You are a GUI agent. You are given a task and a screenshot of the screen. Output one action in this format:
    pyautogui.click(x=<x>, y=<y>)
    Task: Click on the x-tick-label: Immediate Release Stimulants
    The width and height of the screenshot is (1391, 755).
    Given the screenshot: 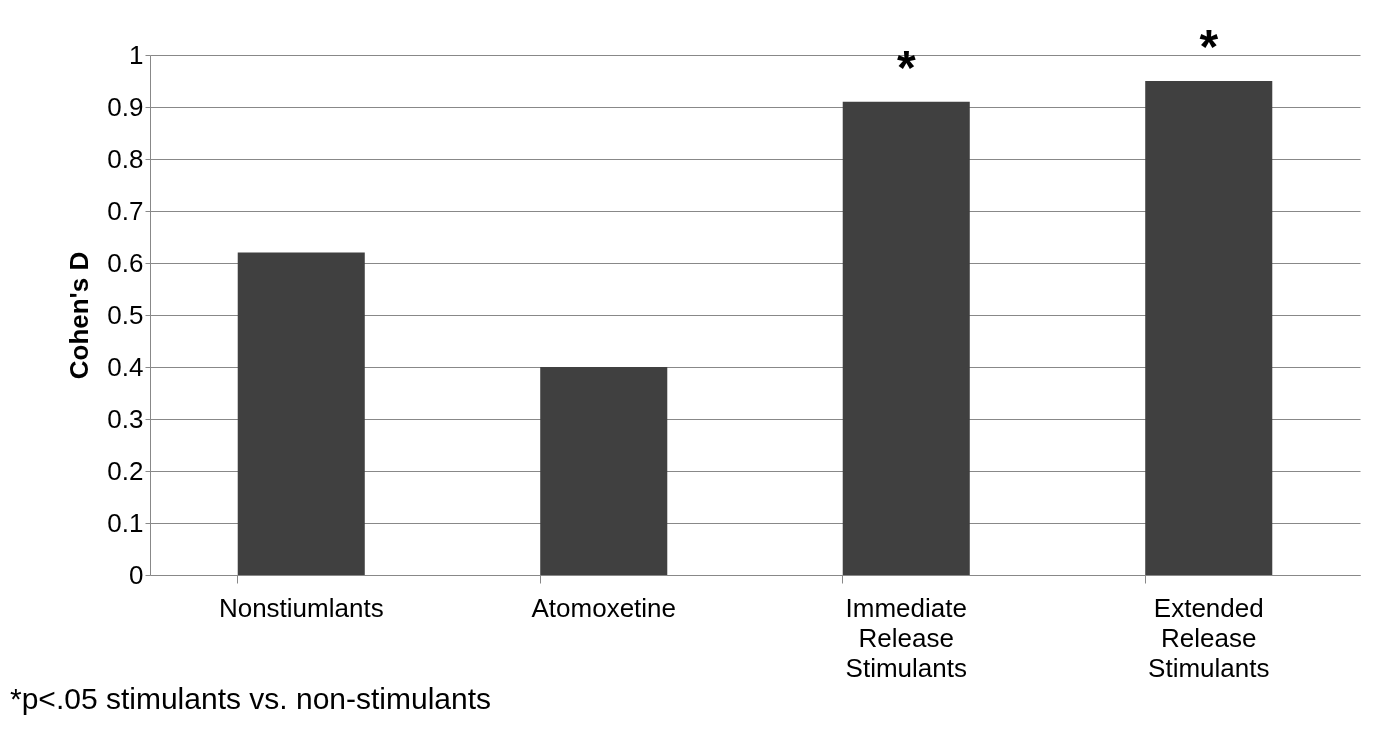 What is the action you would take?
    pyautogui.click(x=906, y=637)
    